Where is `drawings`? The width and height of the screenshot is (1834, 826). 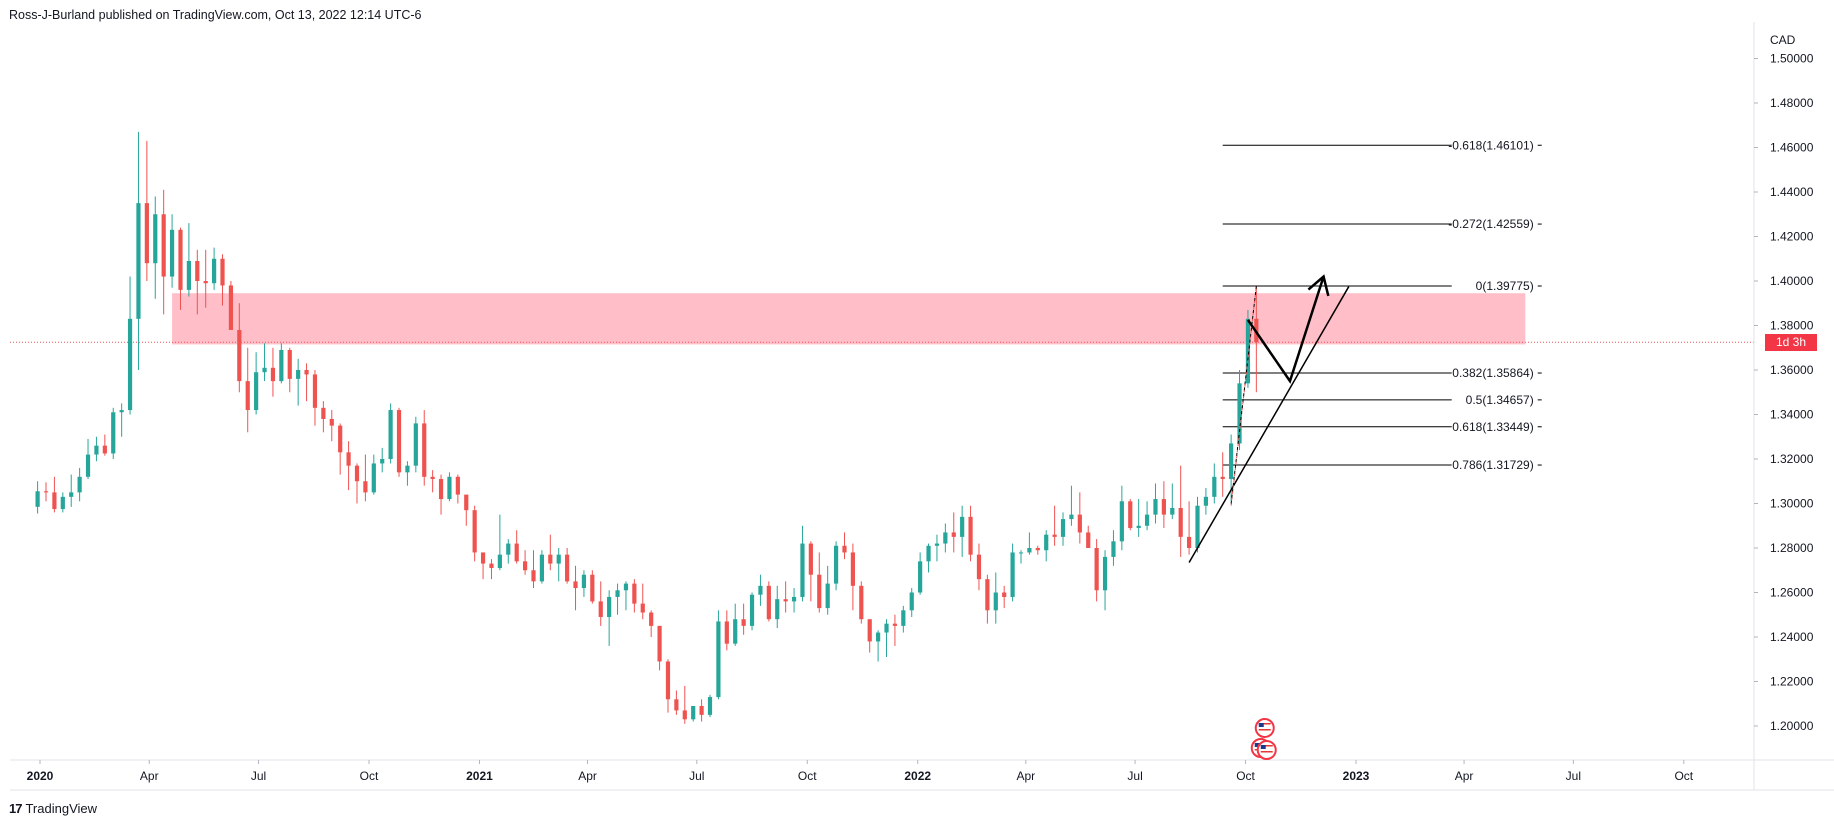
drawings is located at coordinates (1269, 418).